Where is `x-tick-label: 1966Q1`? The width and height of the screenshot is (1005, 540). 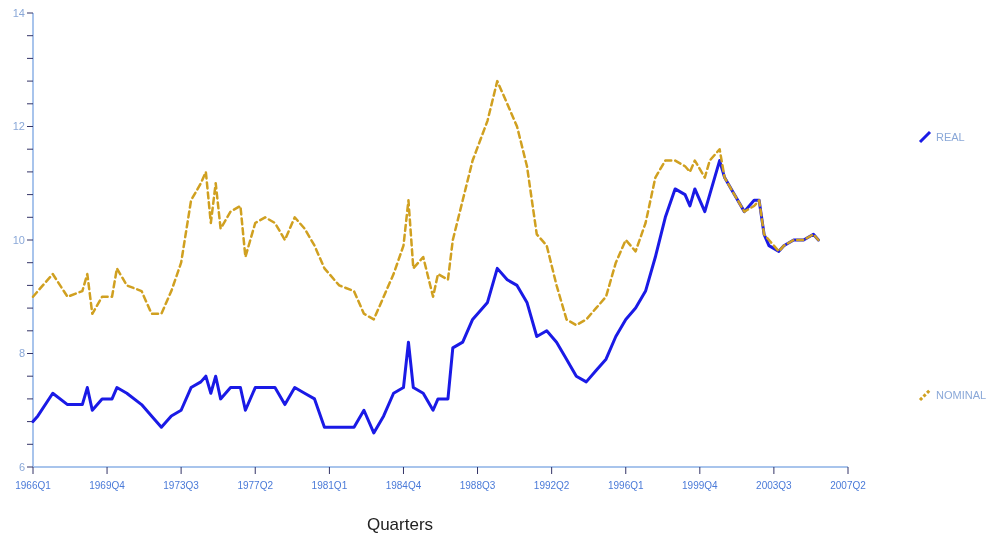
x-tick-label: 1966Q1 is located at coordinates (33, 485).